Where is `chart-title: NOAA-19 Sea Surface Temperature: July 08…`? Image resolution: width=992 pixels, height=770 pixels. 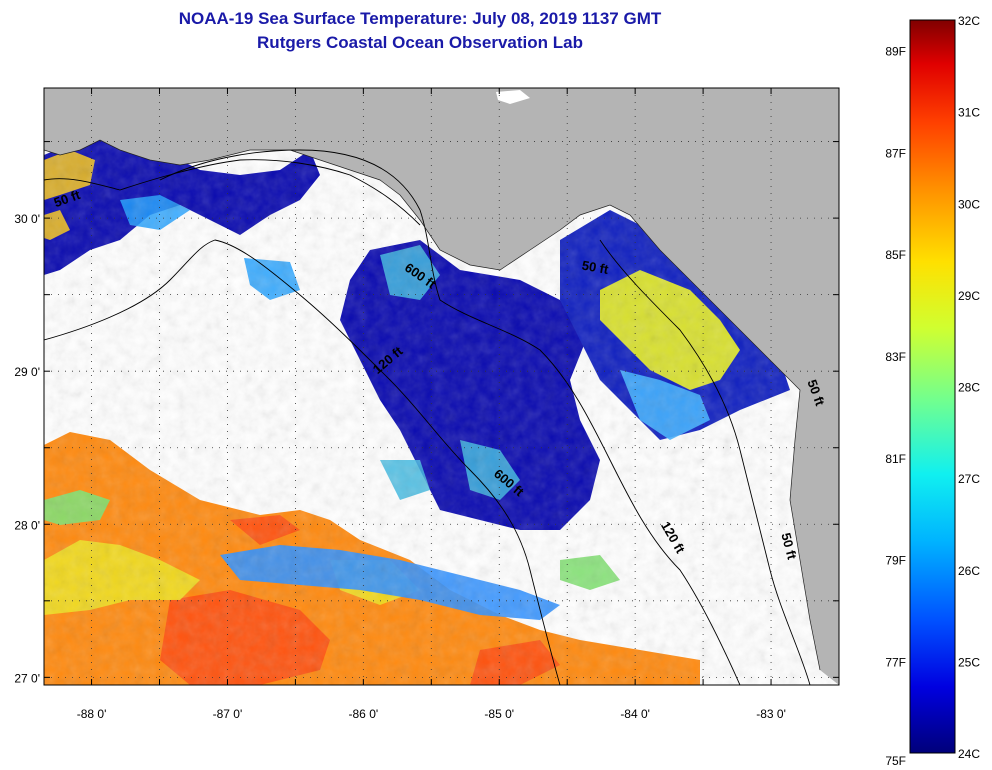 chart-title: NOAA-19 Sea Surface Temperature: July 08… is located at coordinates (420, 18).